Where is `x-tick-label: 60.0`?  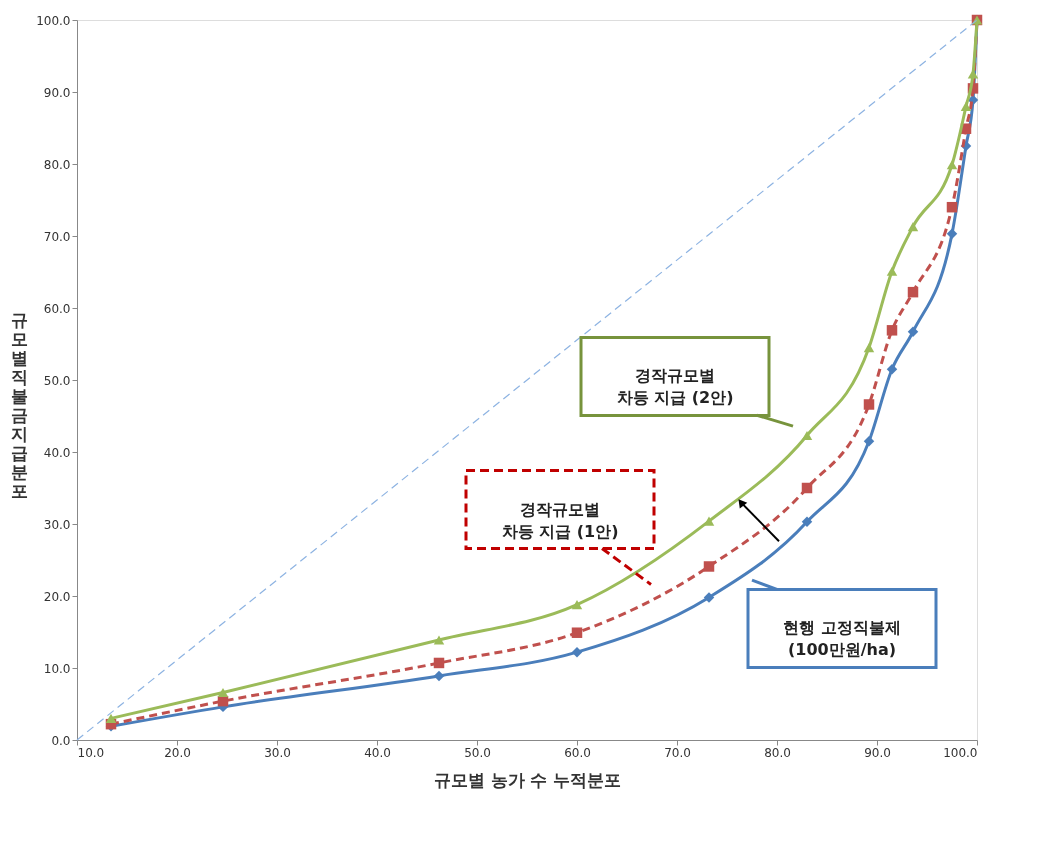
x-tick-label: 60.0 is located at coordinates (577, 752).